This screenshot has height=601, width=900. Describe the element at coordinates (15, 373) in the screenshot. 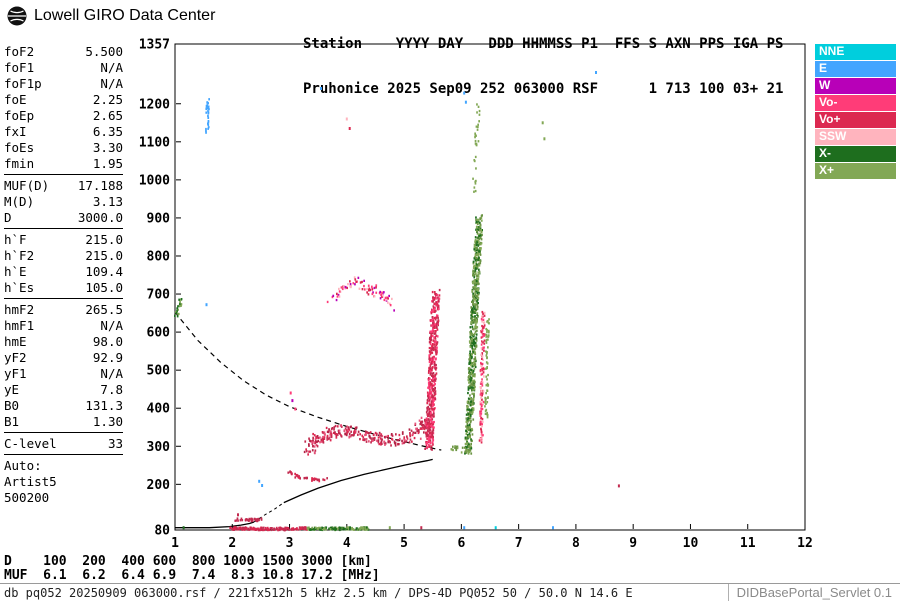

I see `param-label: yF1` at that location.